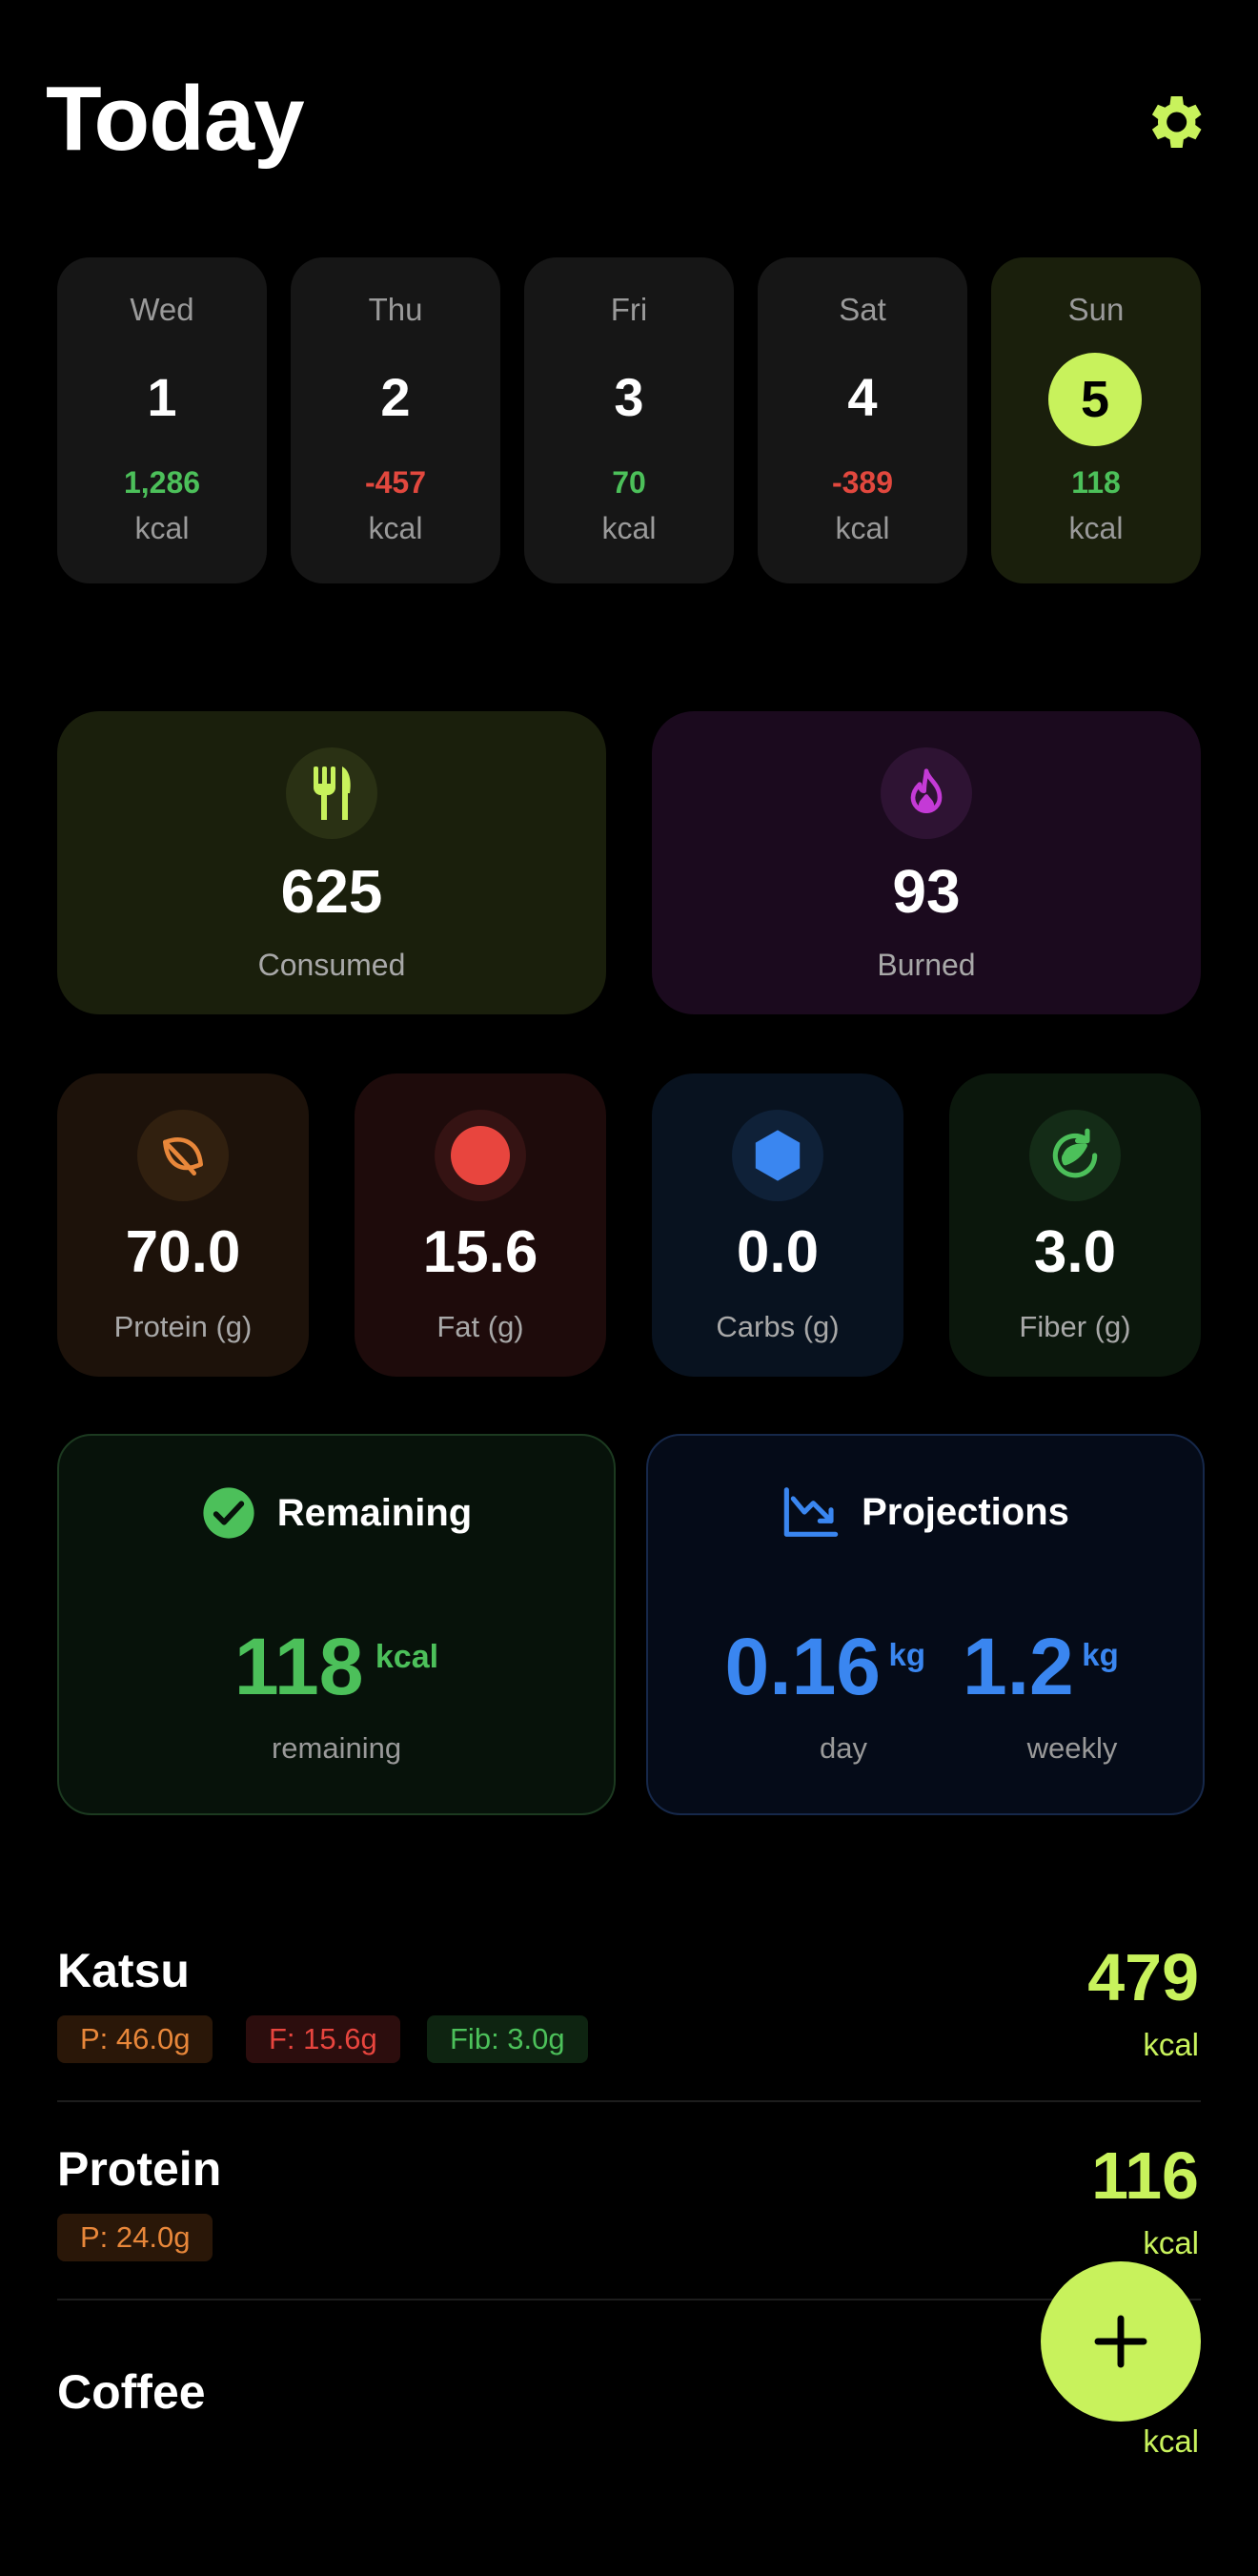 The height and width of the screenshot is (2576, 1258). Describe the element at coordinates (480, 1326) in the screenshot. I see `fat-label: Fat (g)` at that location.